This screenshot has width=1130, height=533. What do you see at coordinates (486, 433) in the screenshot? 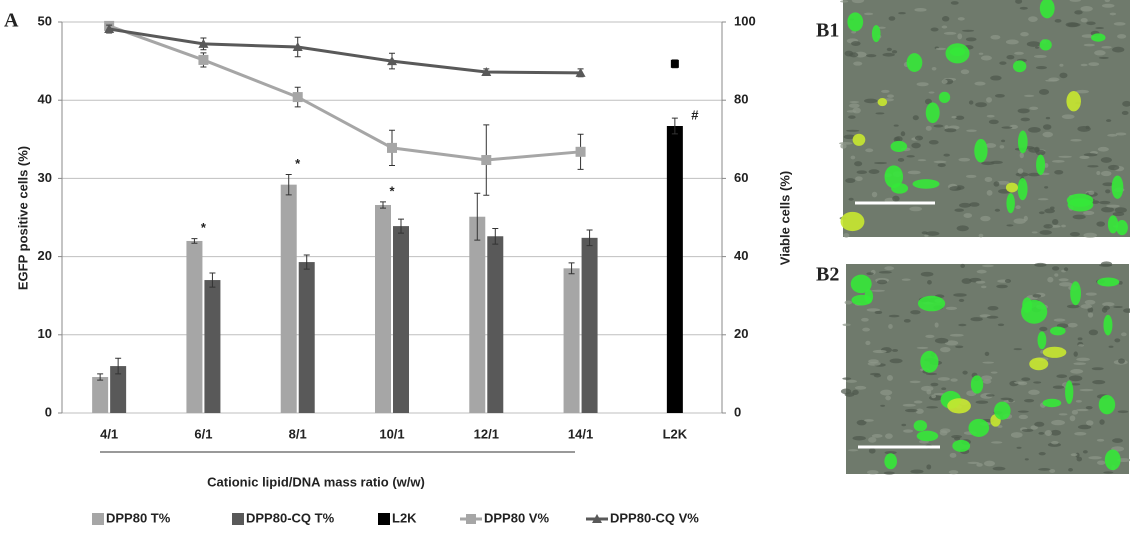
I see `x-tick-label: 12/1` at bounding box center [486, 433].